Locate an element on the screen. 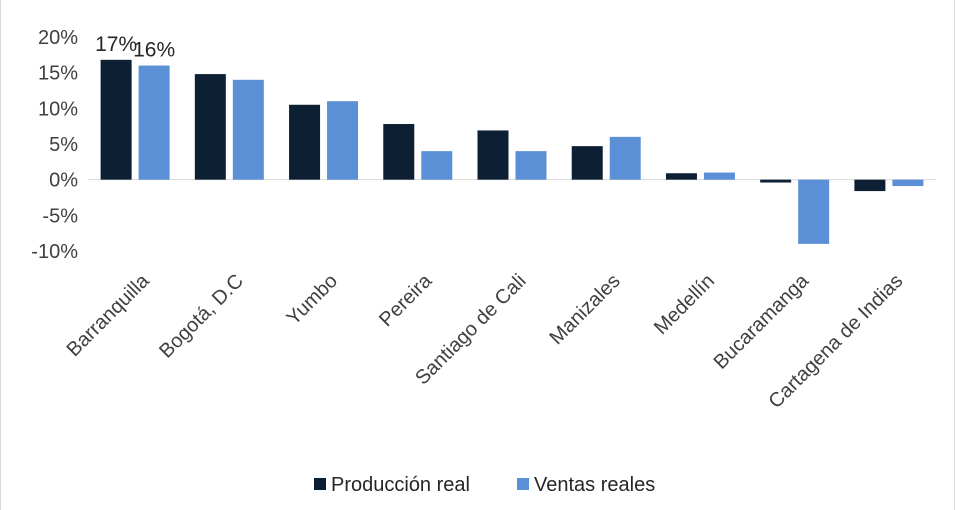 This screenshot has width=955, height=510. y-tick-label: 10% is located at coordinates (58, 109).